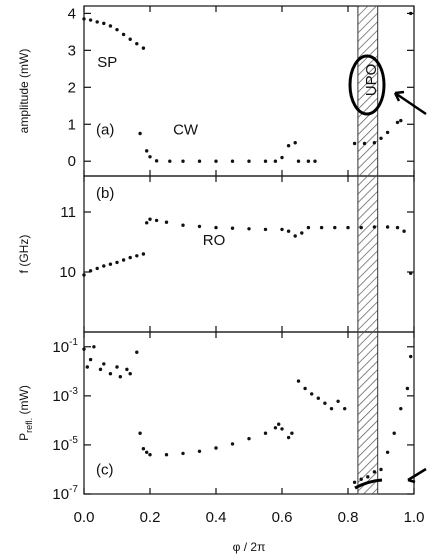 This screenshot has height=559, width=427. I want to click on y-axis-title: amplitude (mW), so click(24, 91).